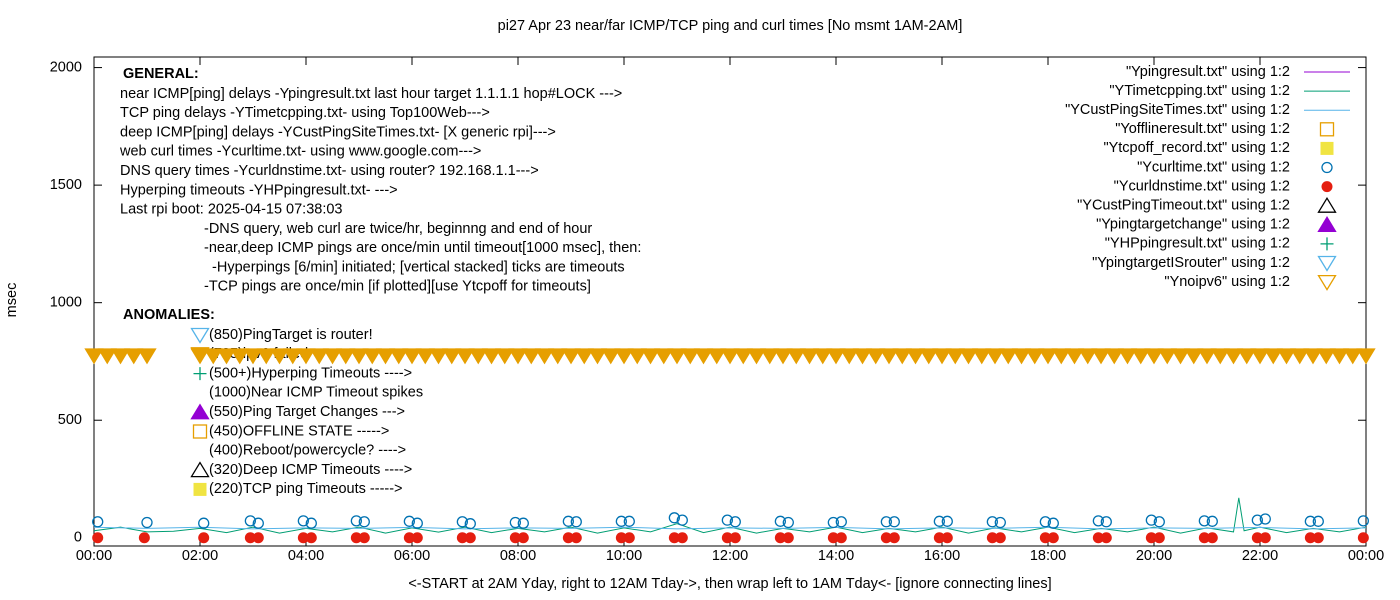 Image resolution: width=1400 pixels, height=600 pixels. Describe the element at coordinates (310, 373) in the screenshot. I see `anomaly-line: (500+)Hyperping Timeouts ---->` at that location.